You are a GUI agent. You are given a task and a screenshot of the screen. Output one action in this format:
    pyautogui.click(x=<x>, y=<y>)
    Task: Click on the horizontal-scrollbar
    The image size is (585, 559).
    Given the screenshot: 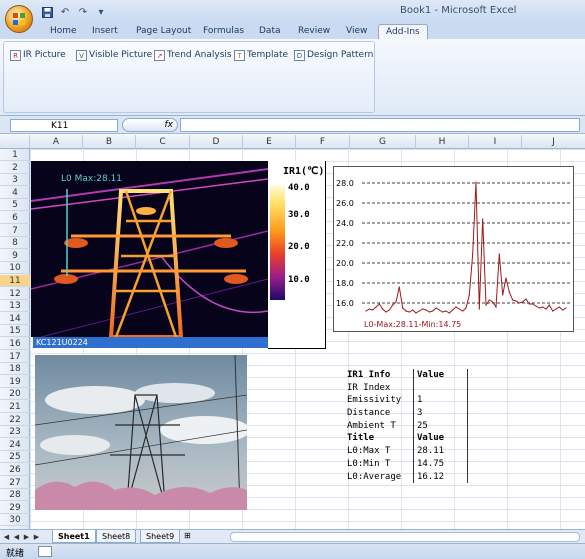 What is the action you would take?
    pyautogui.click(x=405, y=537)
    